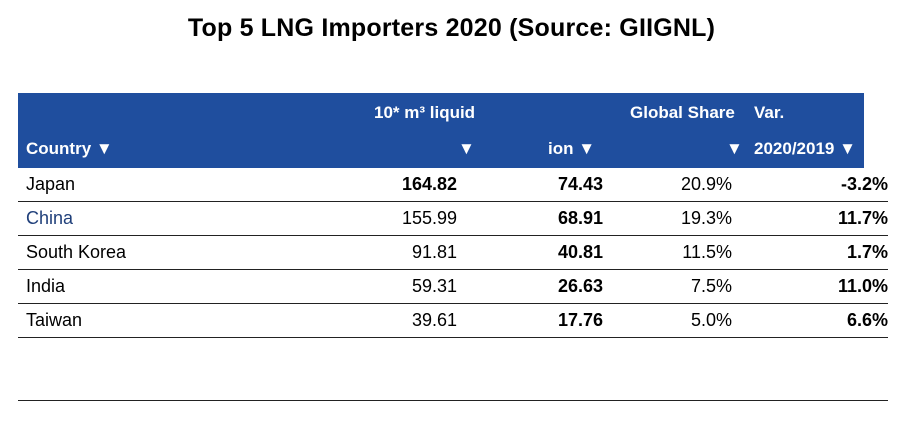 The image size is (903, 426). I want to click on table-row: Taiwan 39.61 17.76 5.0% 6.6%, so click(453, 321).